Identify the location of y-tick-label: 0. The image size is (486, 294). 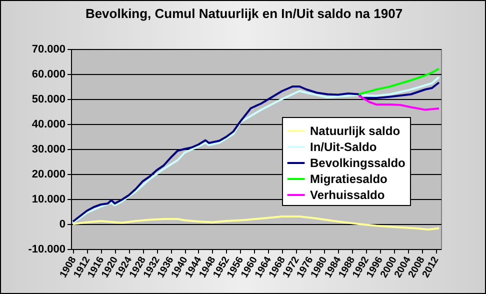
(62, 224).